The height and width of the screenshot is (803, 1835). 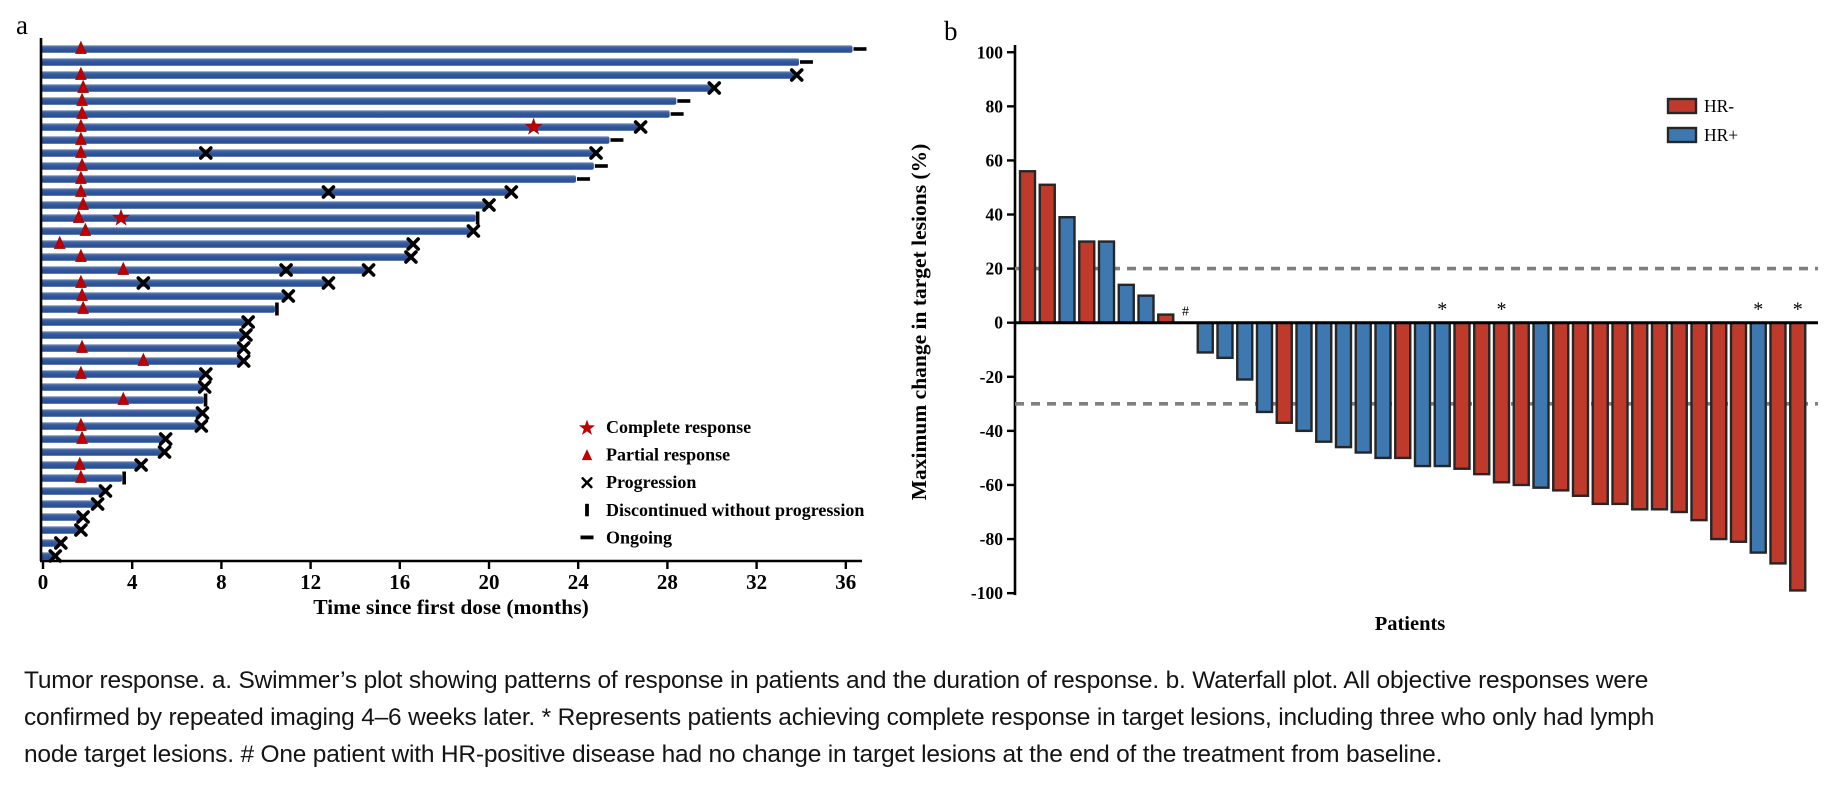 I want to click on y-axis-tick-label: -20, so click(x=992, y=377).